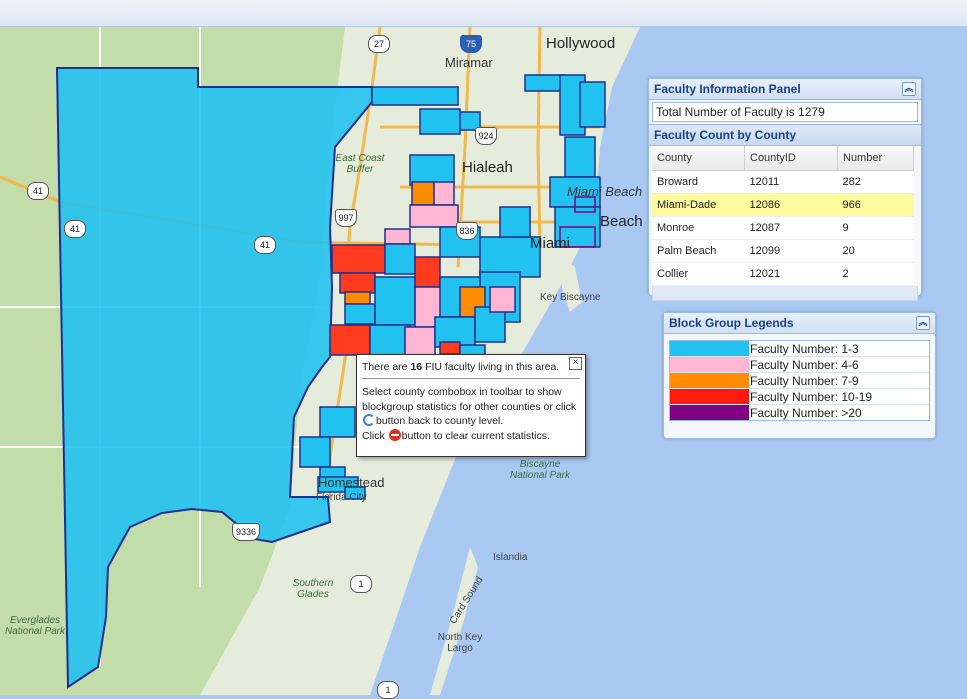 The height and width of the screenshot is (699, 967). I want to click on legend-label: Faculty Number: >20, so click(806, 412).